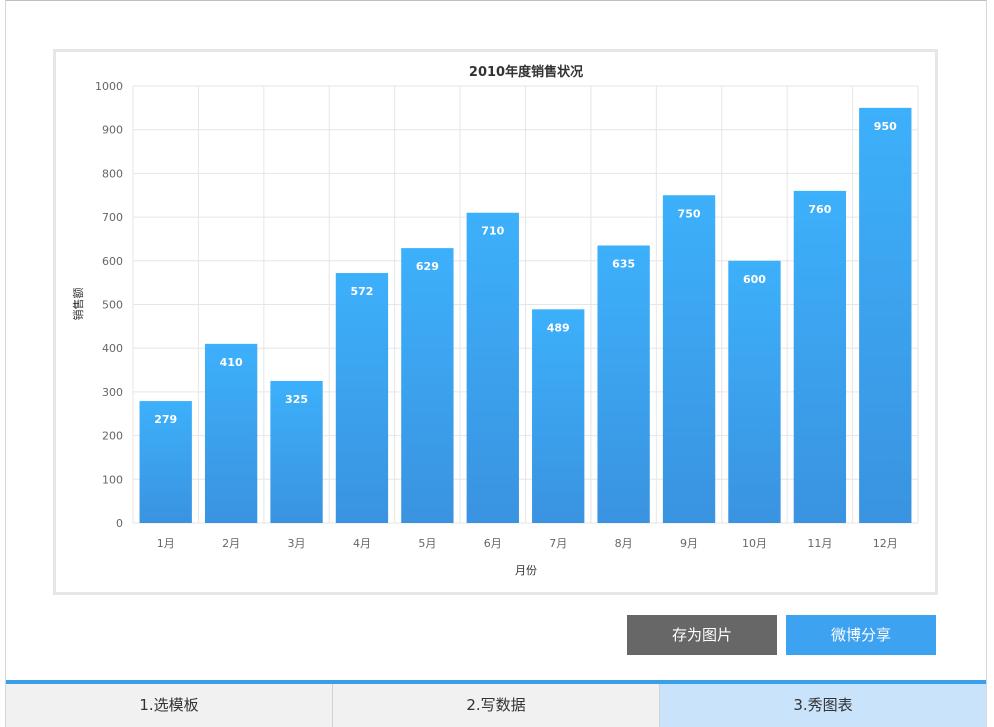 This screenshot has width=994, height=727. Describe the element at coordinates (885, 543) in the screenshot. I see `x-tick-label: 12月` at that location.